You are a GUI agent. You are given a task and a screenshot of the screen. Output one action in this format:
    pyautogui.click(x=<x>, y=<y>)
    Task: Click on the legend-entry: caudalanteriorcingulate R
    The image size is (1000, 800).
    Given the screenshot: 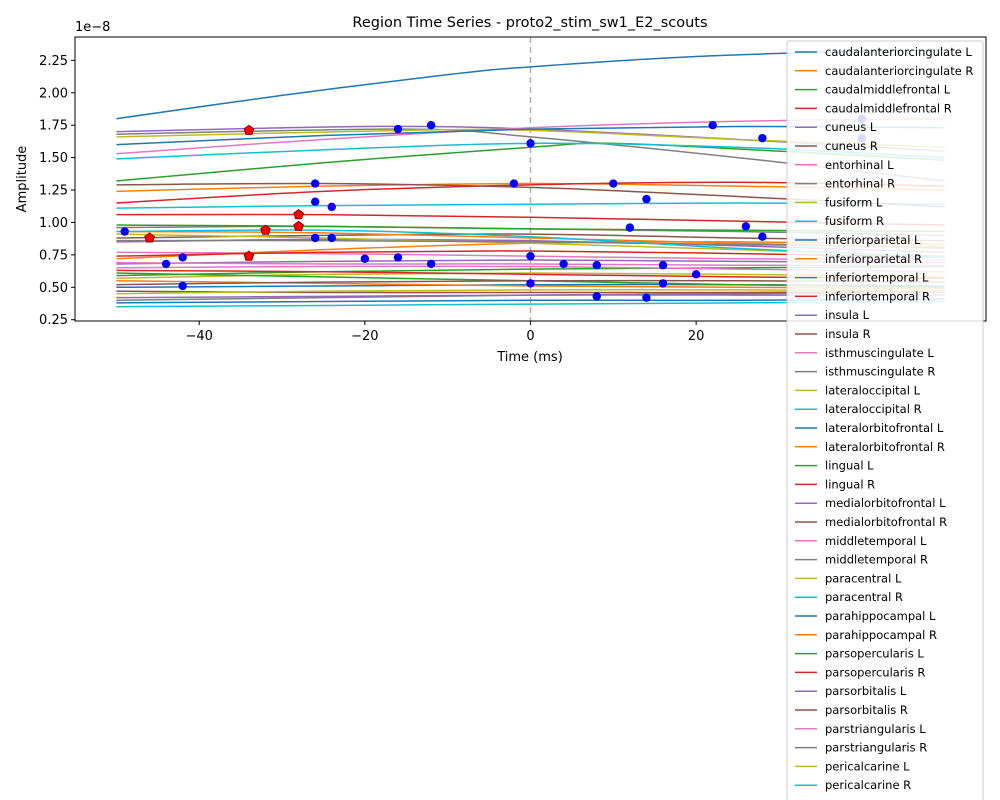 What is the action you would take?
    pyautogui.click(x=884, y=71)
    